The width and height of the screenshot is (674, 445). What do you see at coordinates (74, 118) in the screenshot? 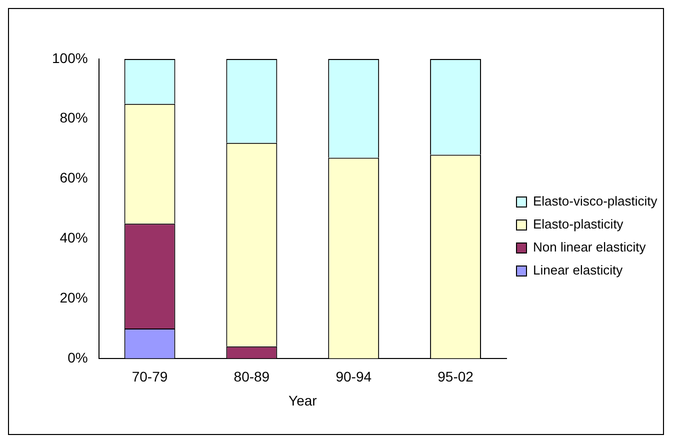
I see `y-tick-label: 80%` at bounding box center [74, 118].